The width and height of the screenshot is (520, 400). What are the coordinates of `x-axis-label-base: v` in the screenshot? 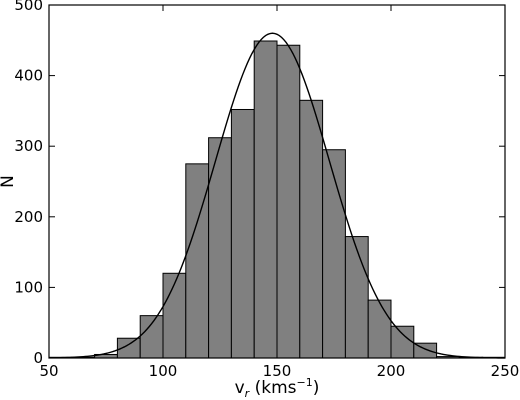 It's located at (240, 388).